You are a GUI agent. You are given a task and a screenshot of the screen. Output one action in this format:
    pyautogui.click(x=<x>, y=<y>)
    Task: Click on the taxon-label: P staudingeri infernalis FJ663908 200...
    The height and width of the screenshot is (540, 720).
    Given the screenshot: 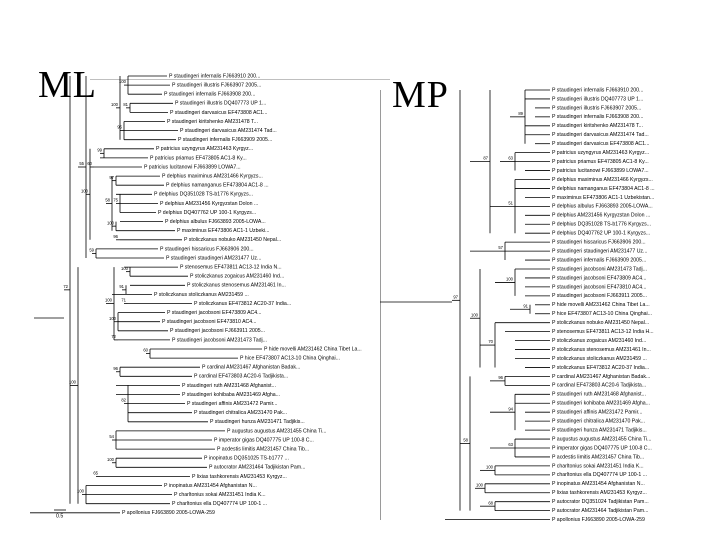 What is the action you would take?
    pyautogui.click(x=597, y=117)
    